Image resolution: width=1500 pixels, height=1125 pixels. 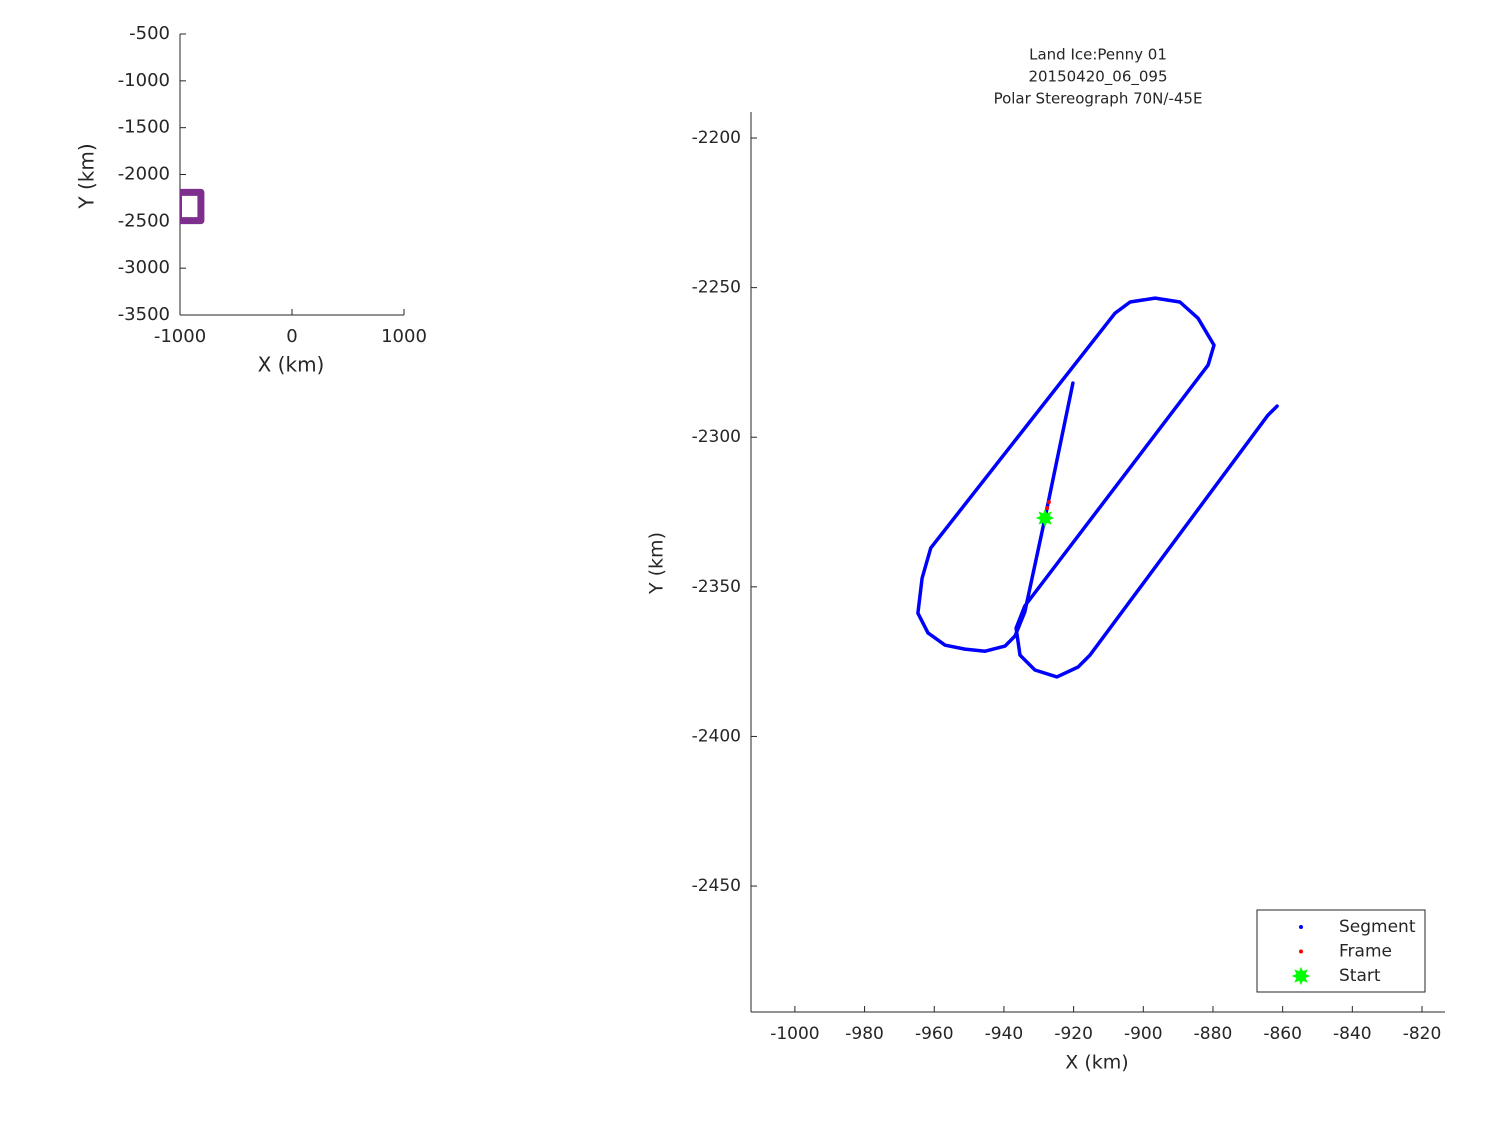 I want to click on chart-title: Land Ice:Penny 01, so click(x=1098, y=55).